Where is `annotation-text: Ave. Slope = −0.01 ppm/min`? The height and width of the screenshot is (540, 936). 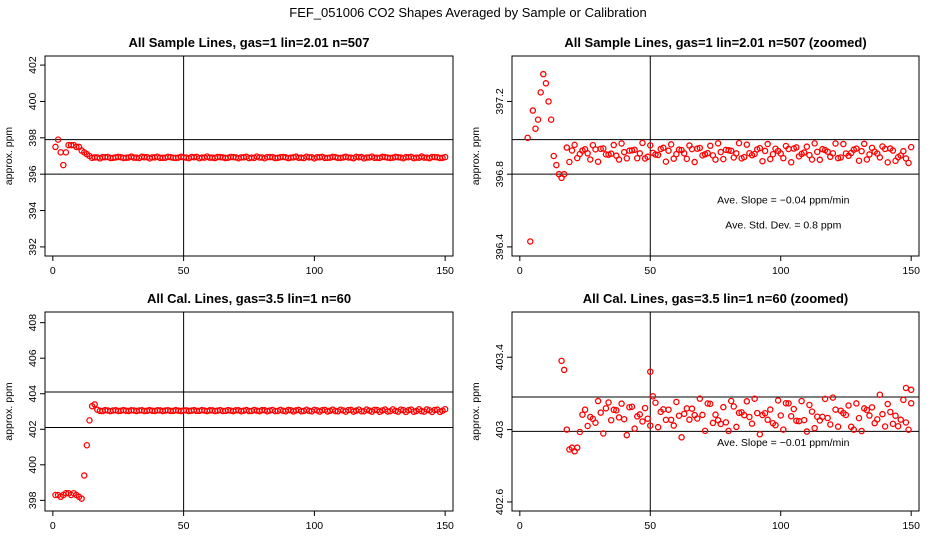
annotation-text: Ave. Slope = −0.01 ppm/min is located at coordinates (783, 443).